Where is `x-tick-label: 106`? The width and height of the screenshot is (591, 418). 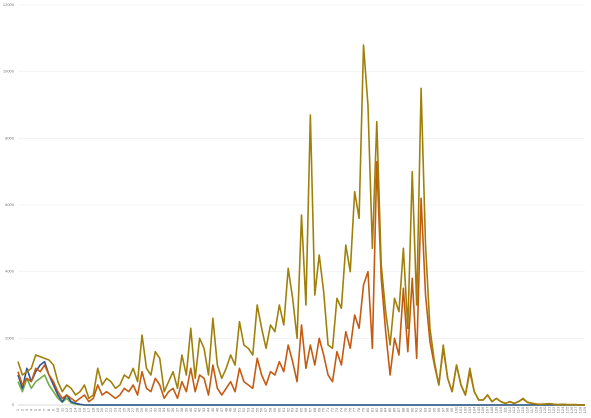
x-tick-label: 106 is located at coordinates (482, 409).